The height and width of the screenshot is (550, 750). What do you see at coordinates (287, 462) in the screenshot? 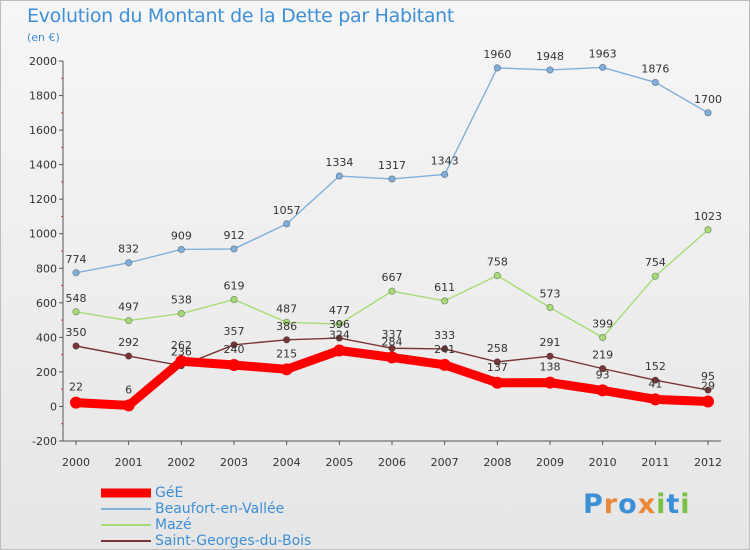
I see `x-tick-label: 2004` at bounding box center [287, 462].